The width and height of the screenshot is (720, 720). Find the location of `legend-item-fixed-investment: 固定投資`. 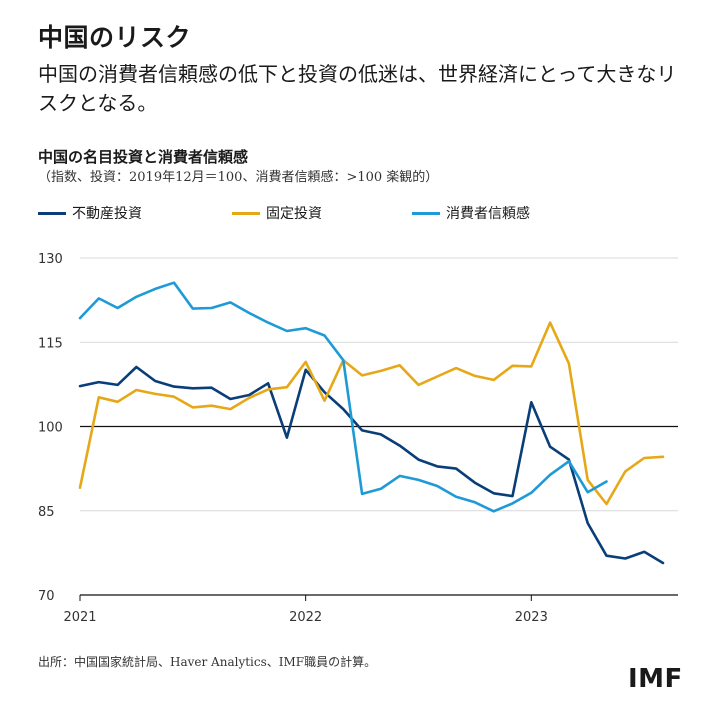

legend-item-fixed-investment: 固定投資 is located at coordinates (277, 213).